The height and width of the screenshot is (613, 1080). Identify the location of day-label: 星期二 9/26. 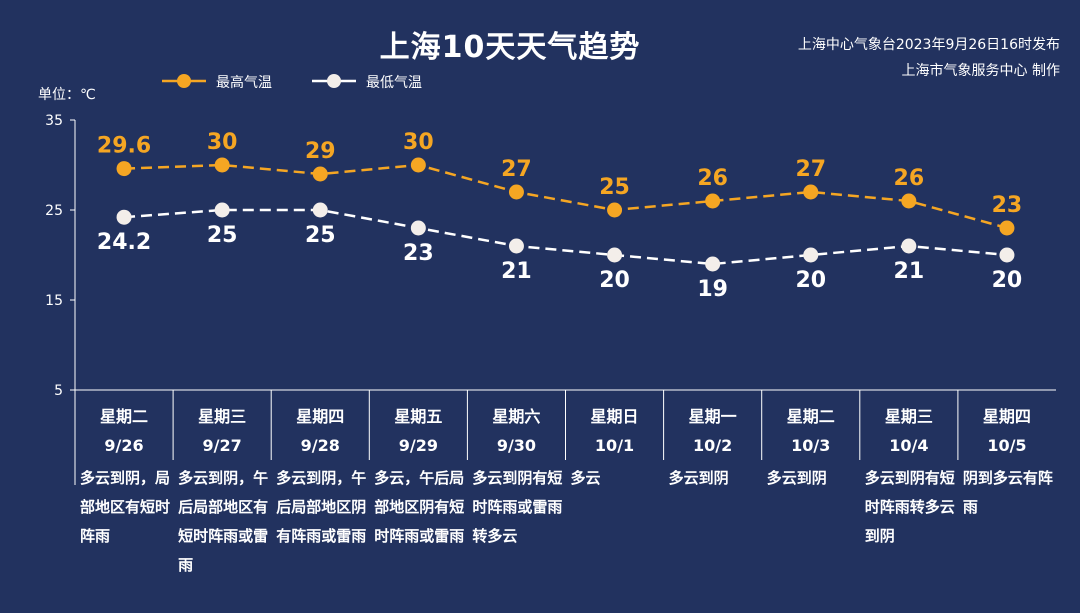
(124, 431).